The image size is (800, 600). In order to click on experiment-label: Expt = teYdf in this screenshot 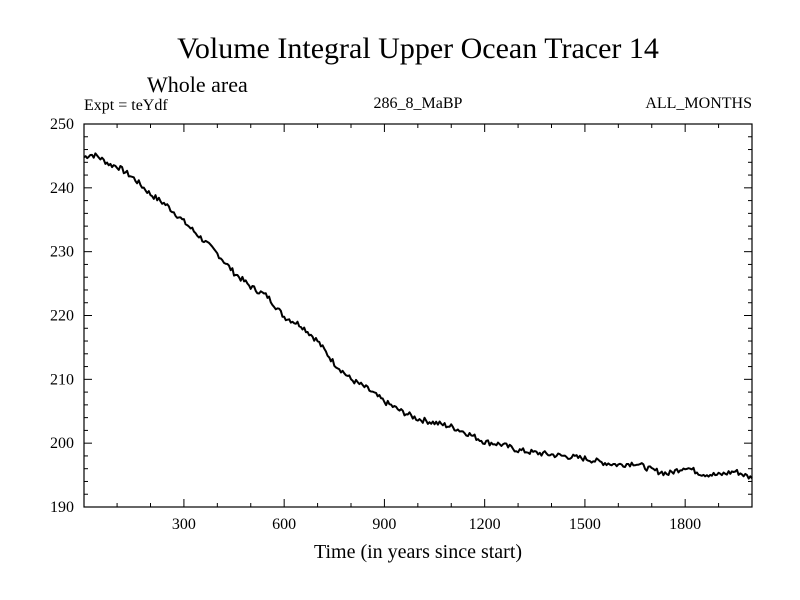, I will do `click(126, 105)`.